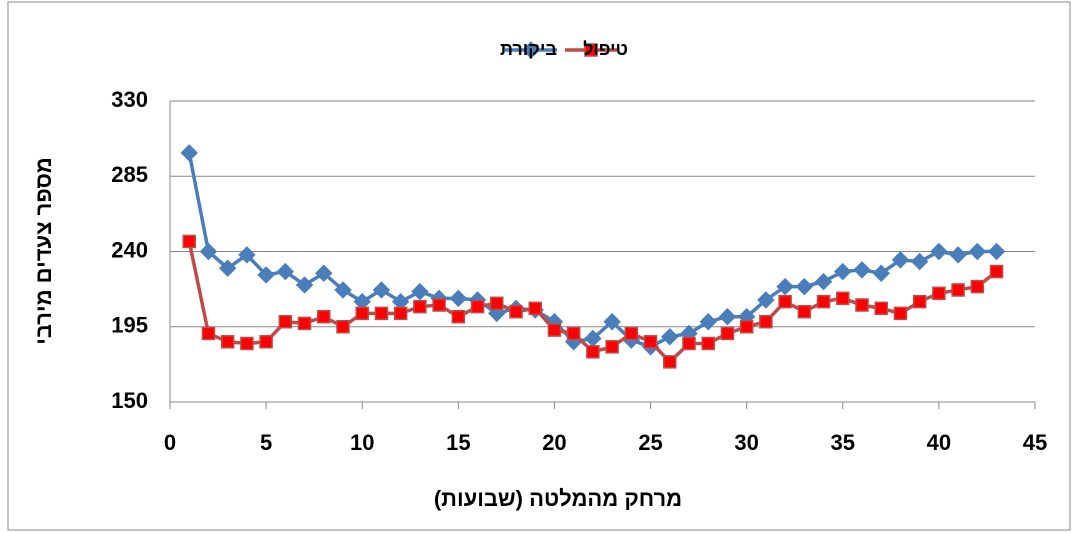  Describe the element at coordinates (362, 442) in the screenshot. I see `x-tick-label: 10` at that location.